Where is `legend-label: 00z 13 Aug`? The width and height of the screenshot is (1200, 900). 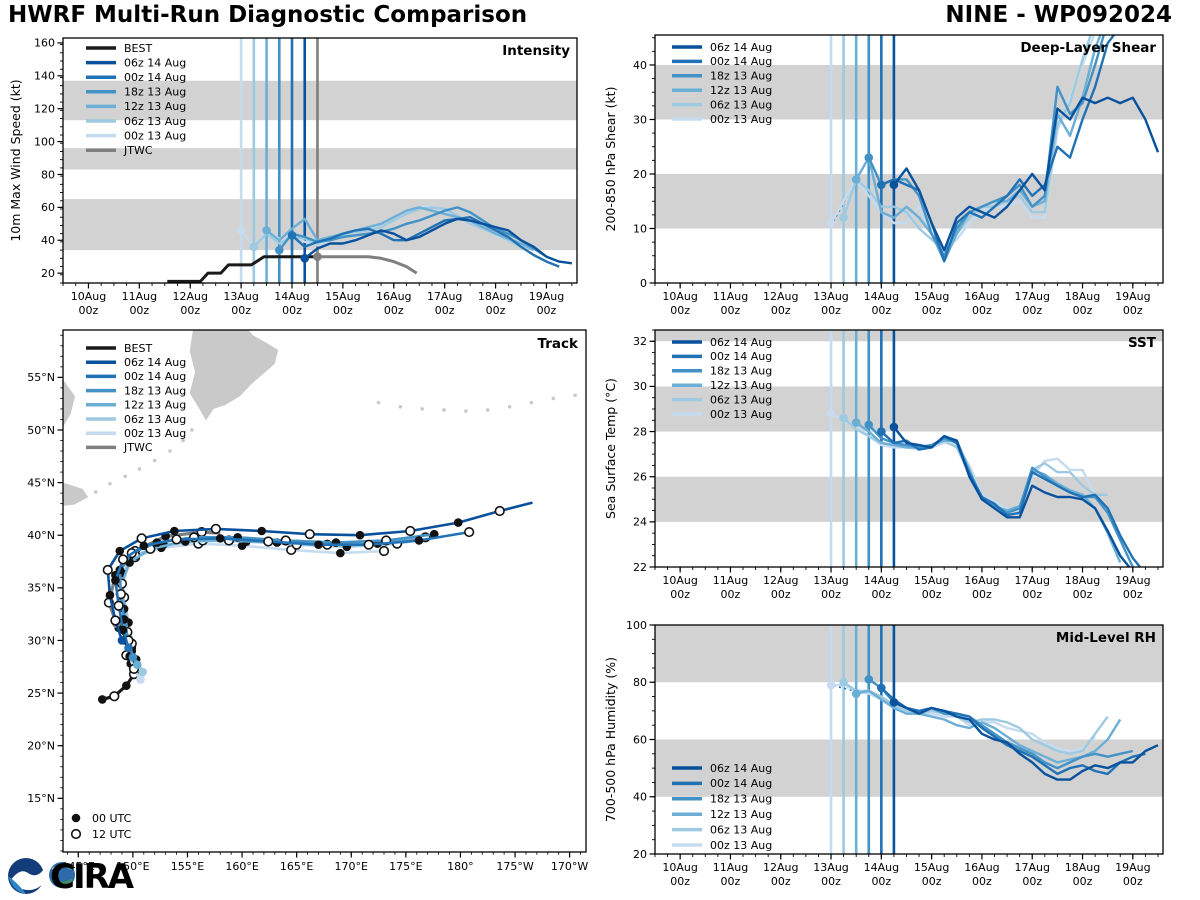
legend-label: 00z 13 Aug is located at coordinates (741, 414).